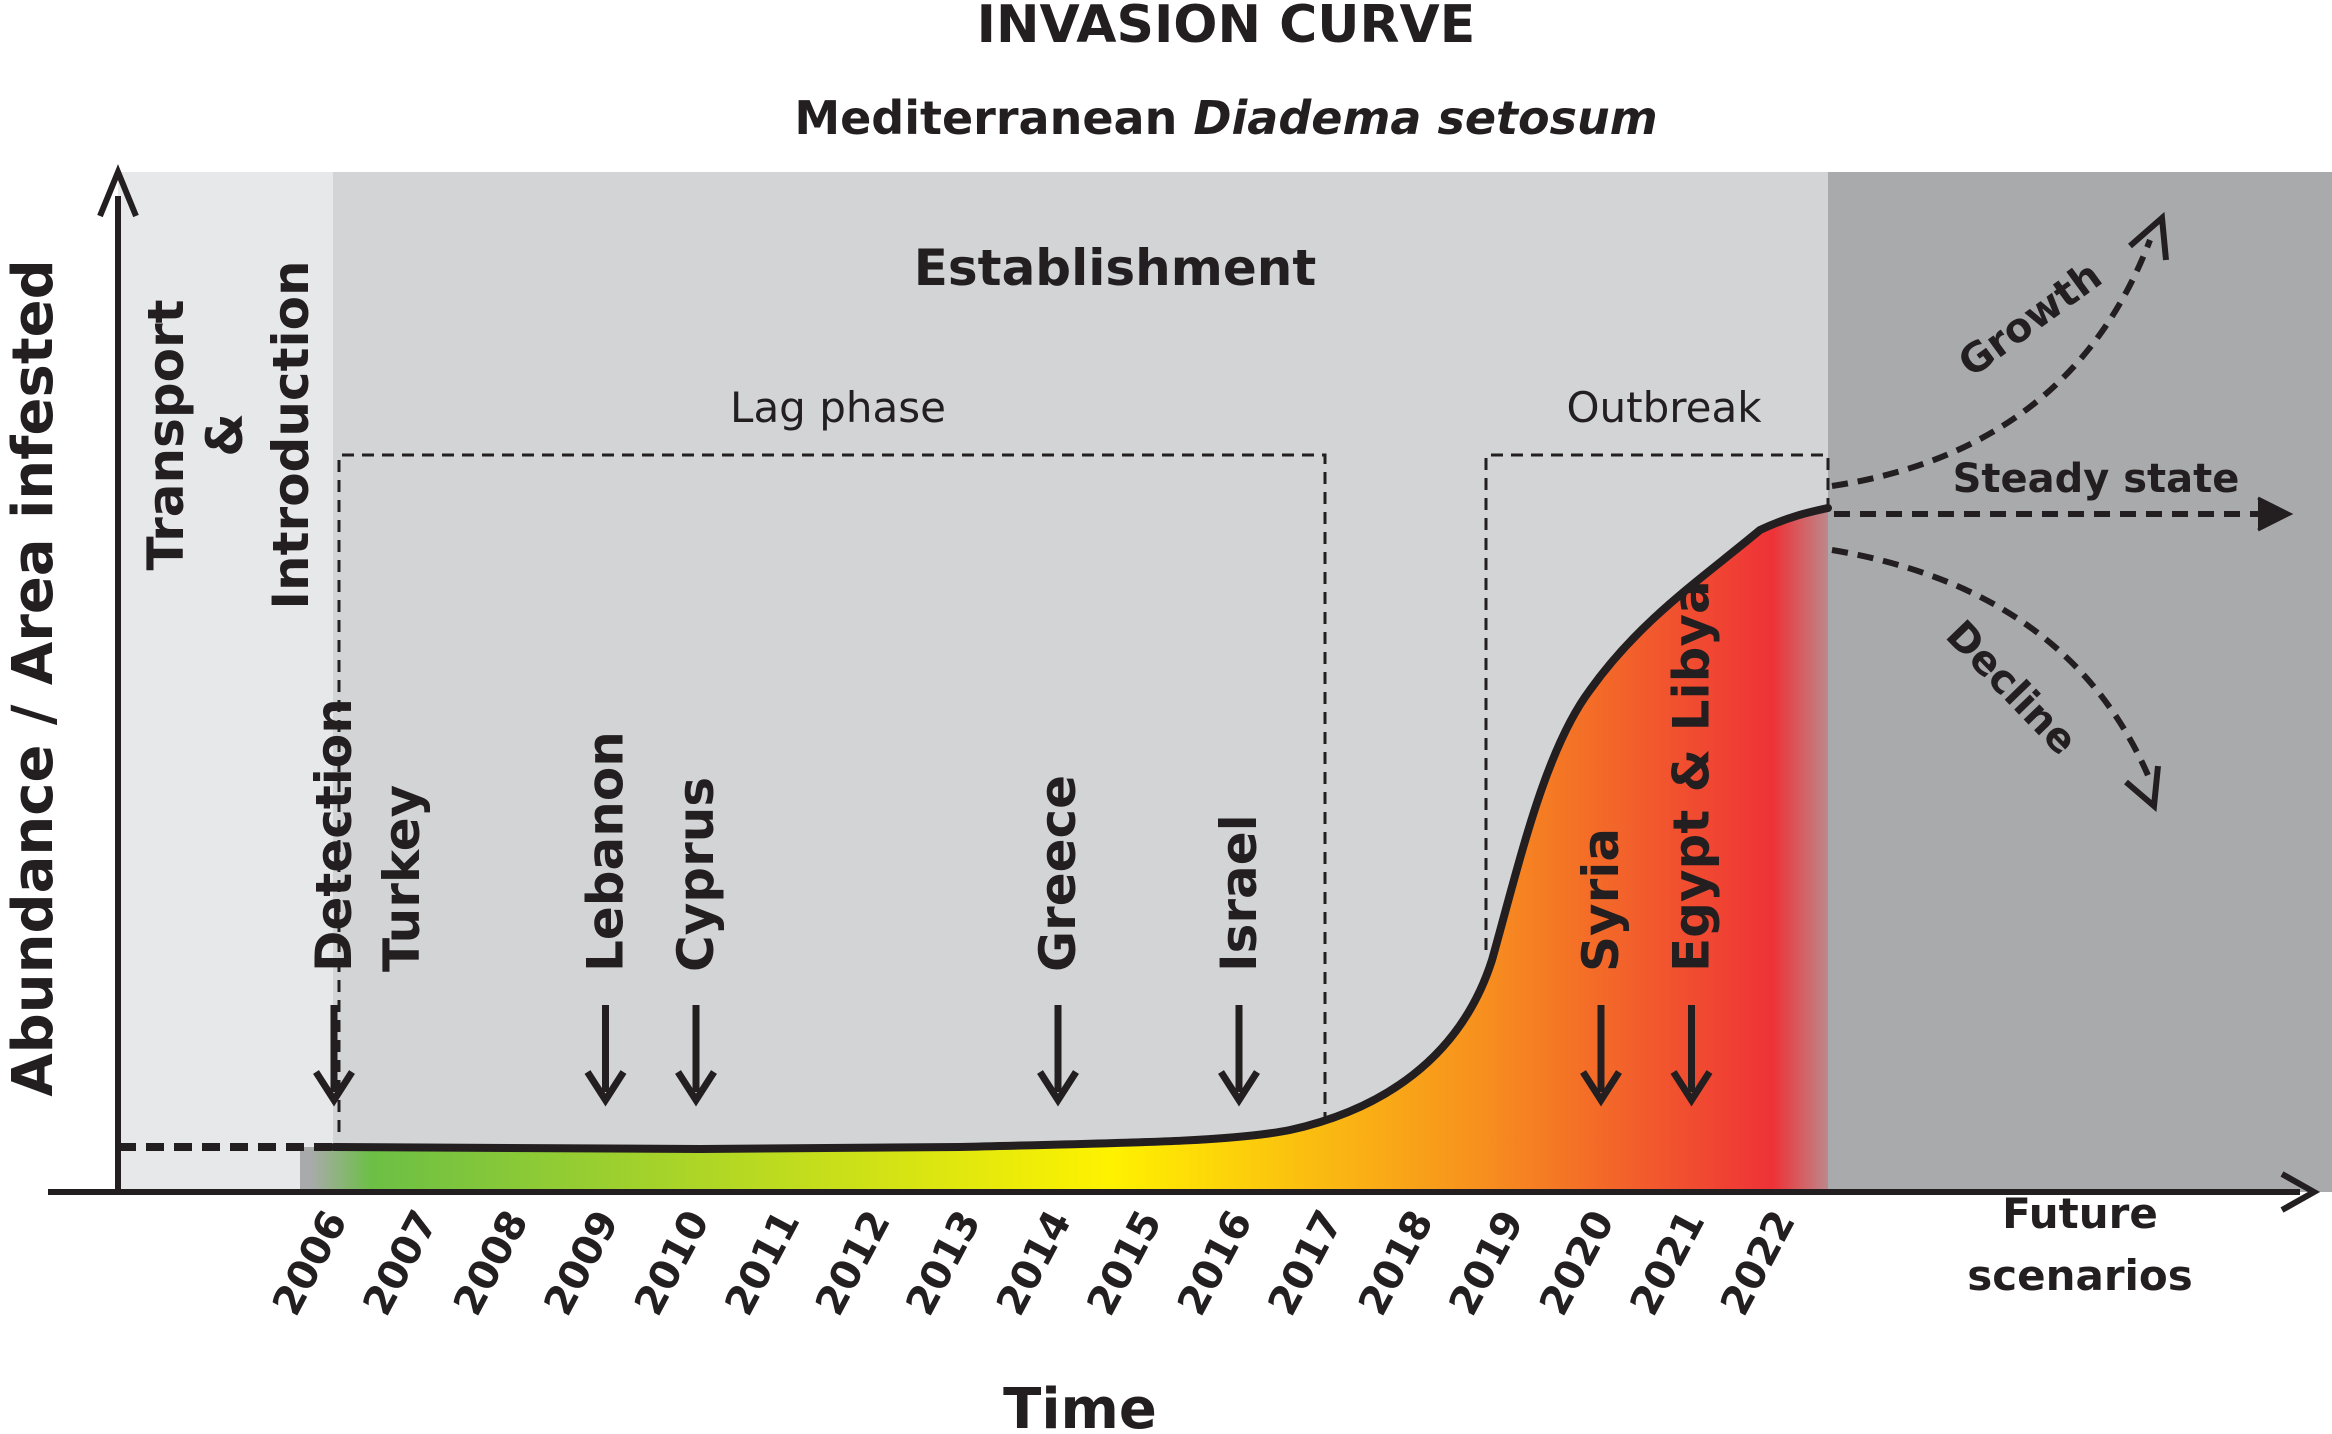  Describe the element at coordinates (1664, 407) in the screenshot. I see `stage-outbreak: Outbreak` at that location.